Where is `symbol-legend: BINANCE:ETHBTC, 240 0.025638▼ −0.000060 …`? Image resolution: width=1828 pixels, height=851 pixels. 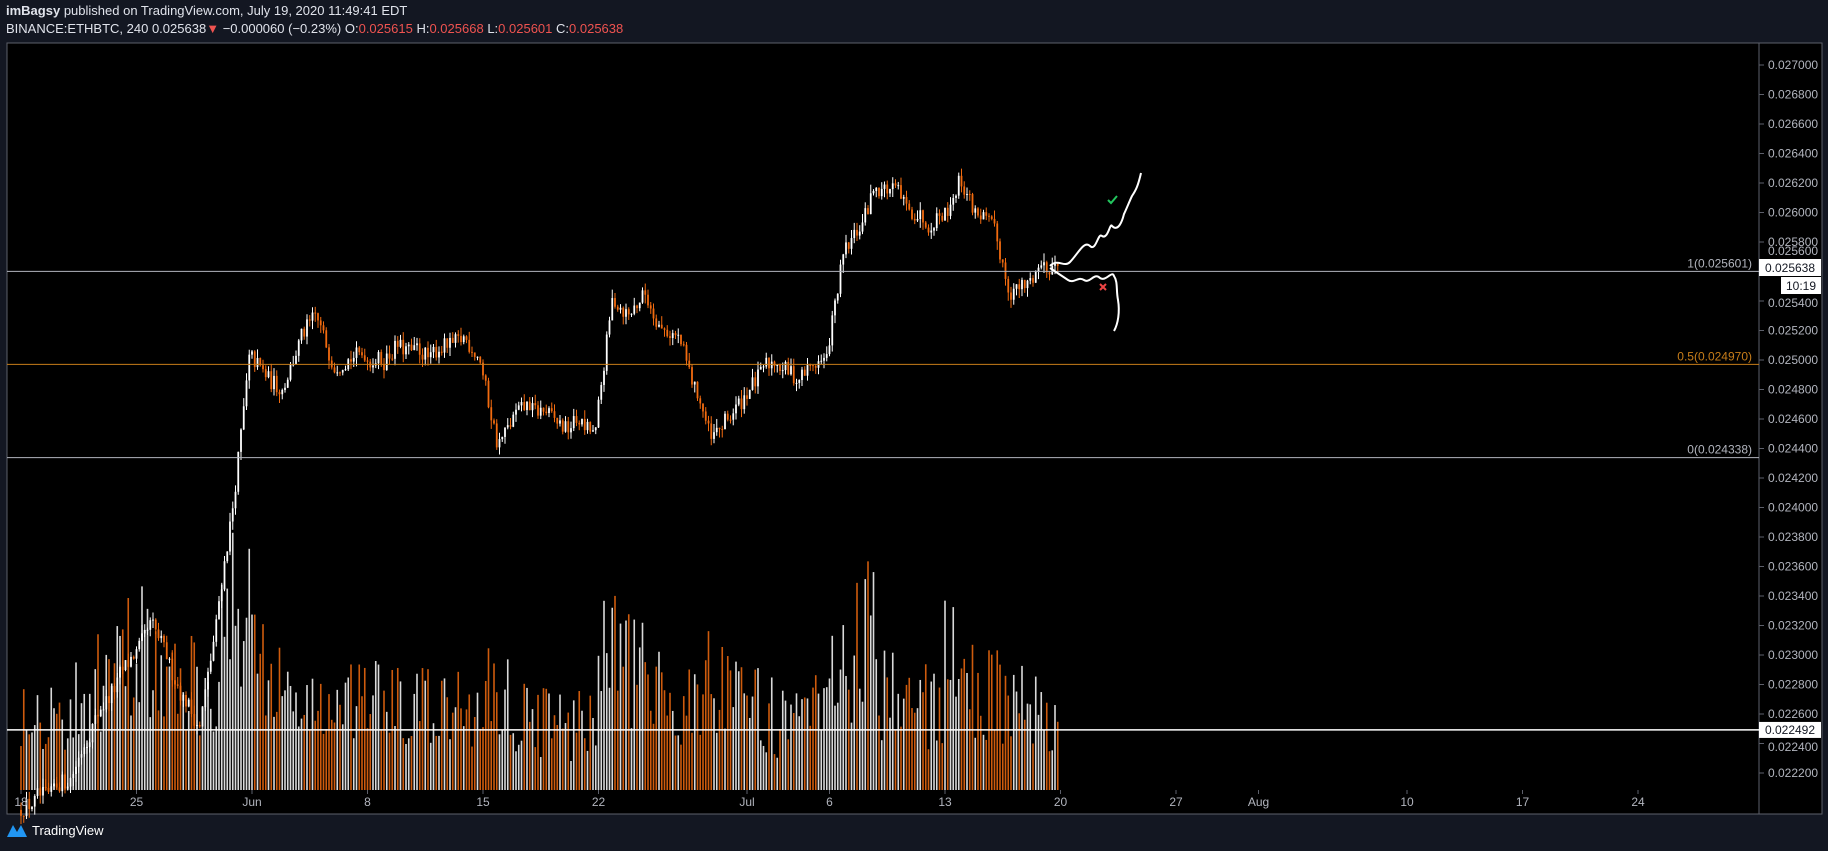 symbol-legend: BINANCE:ETHBTC, 240 0.025638▼ −0.000060 … is located at coordinates (314, 28).